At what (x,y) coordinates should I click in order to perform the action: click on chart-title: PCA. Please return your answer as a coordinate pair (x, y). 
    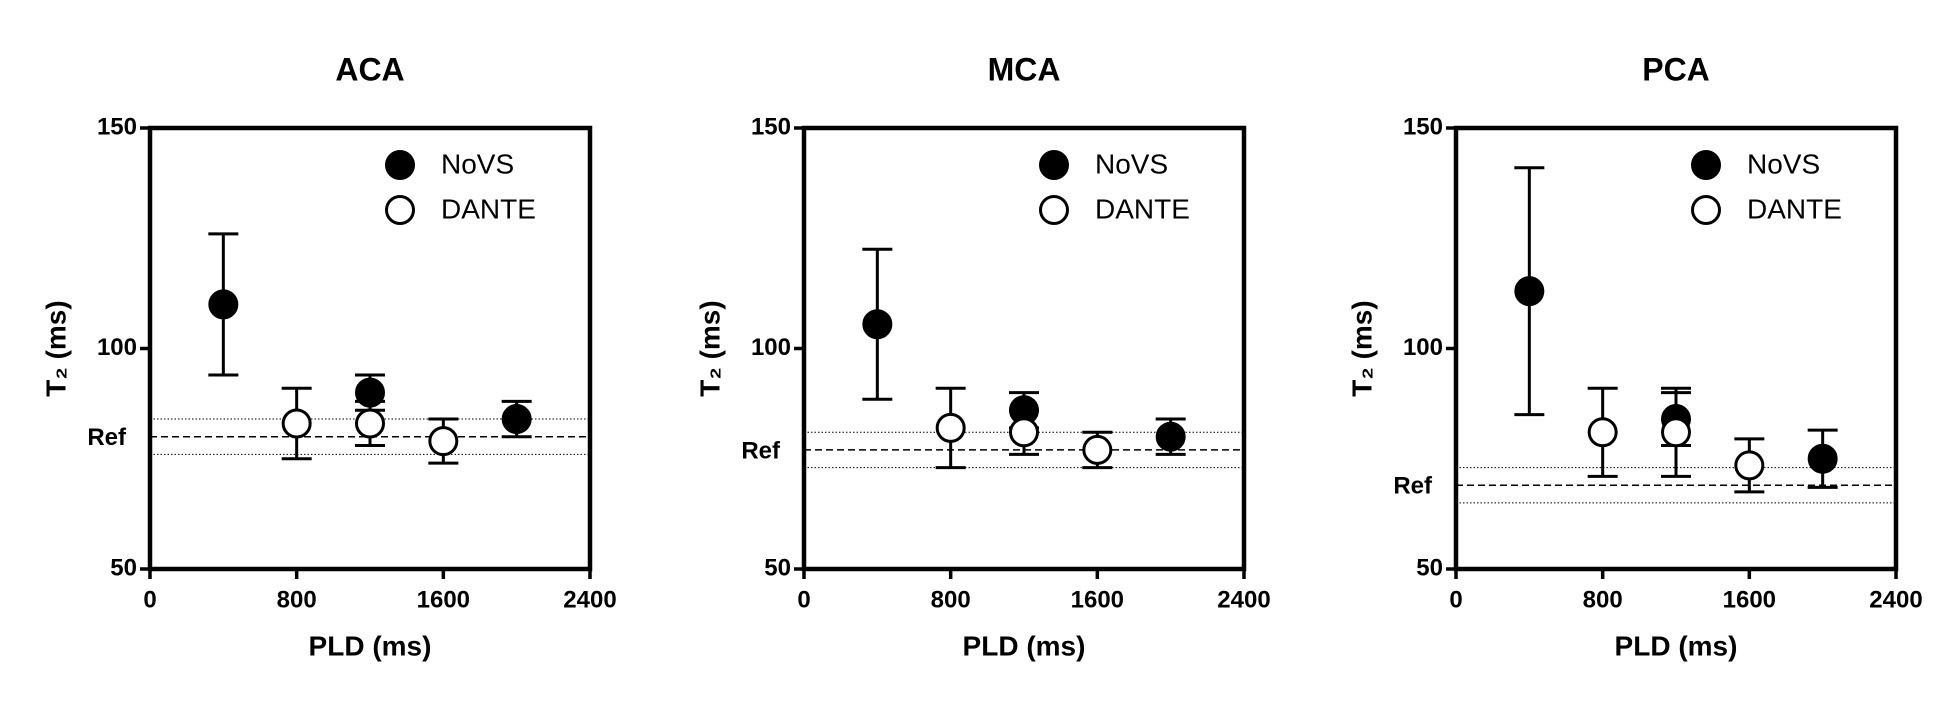
    Looking at the image, I should click on (1676, 69).